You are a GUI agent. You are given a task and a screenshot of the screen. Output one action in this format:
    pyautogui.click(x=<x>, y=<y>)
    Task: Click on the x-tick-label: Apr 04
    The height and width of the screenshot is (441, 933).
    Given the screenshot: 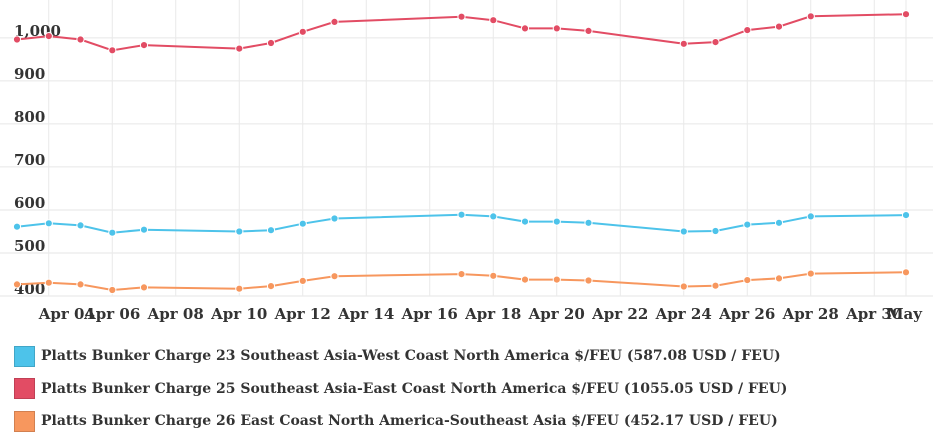 What is the action you would take?
    pyautogui.click(x=66, y=314)
    